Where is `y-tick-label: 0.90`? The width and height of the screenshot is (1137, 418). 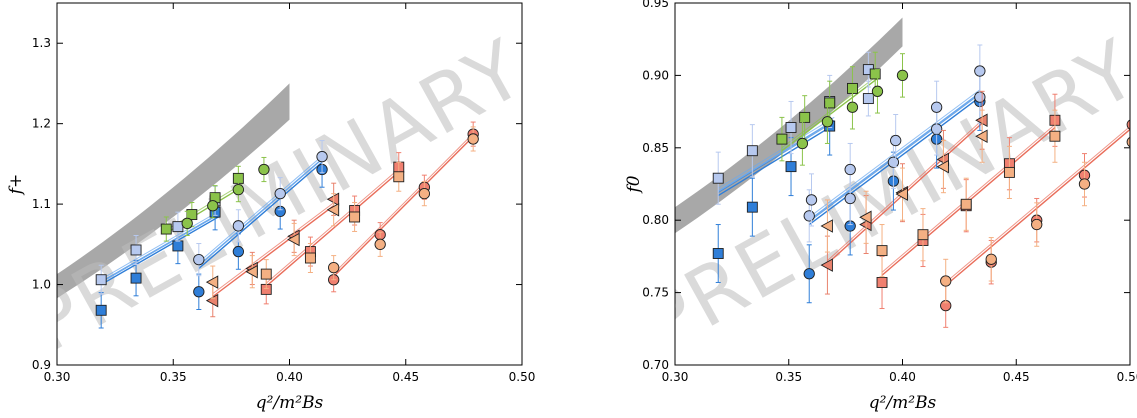 y-tick-label: 0.90 is located at coordinates (655, 75).